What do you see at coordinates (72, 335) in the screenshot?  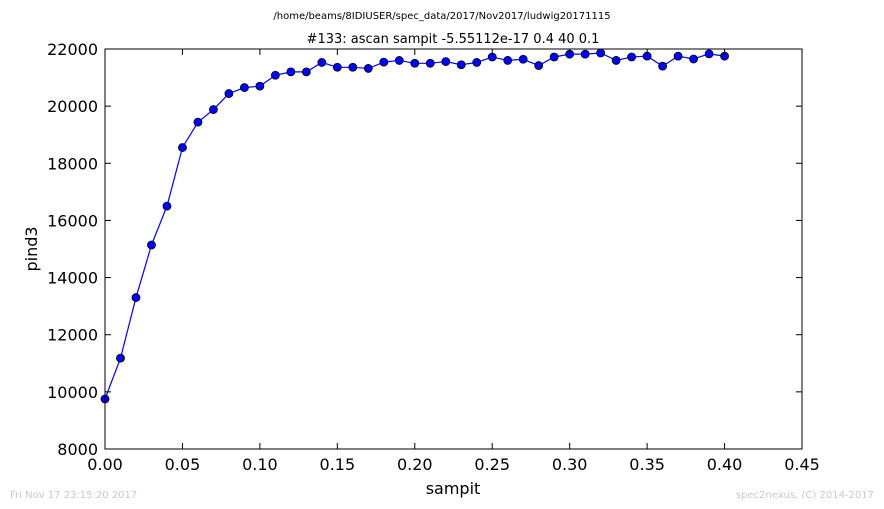 I see `y-tick-label: 12000` at bounding box center [72, 335].